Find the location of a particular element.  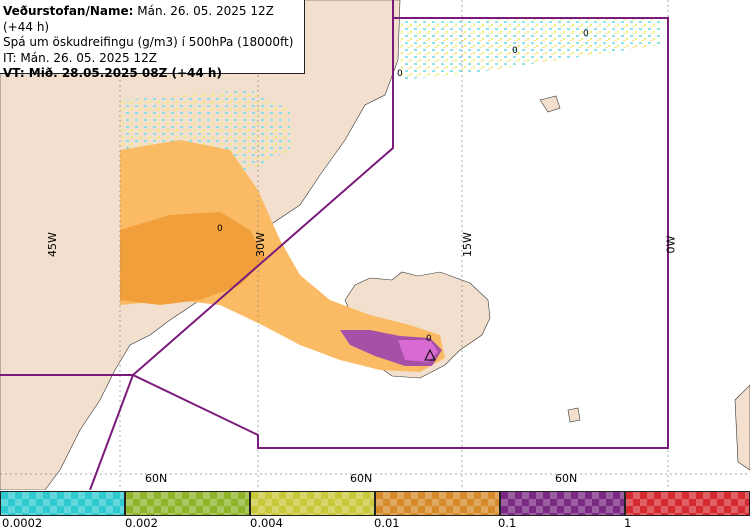

legend-label: 0.1 is located at coordinates (507, 523).